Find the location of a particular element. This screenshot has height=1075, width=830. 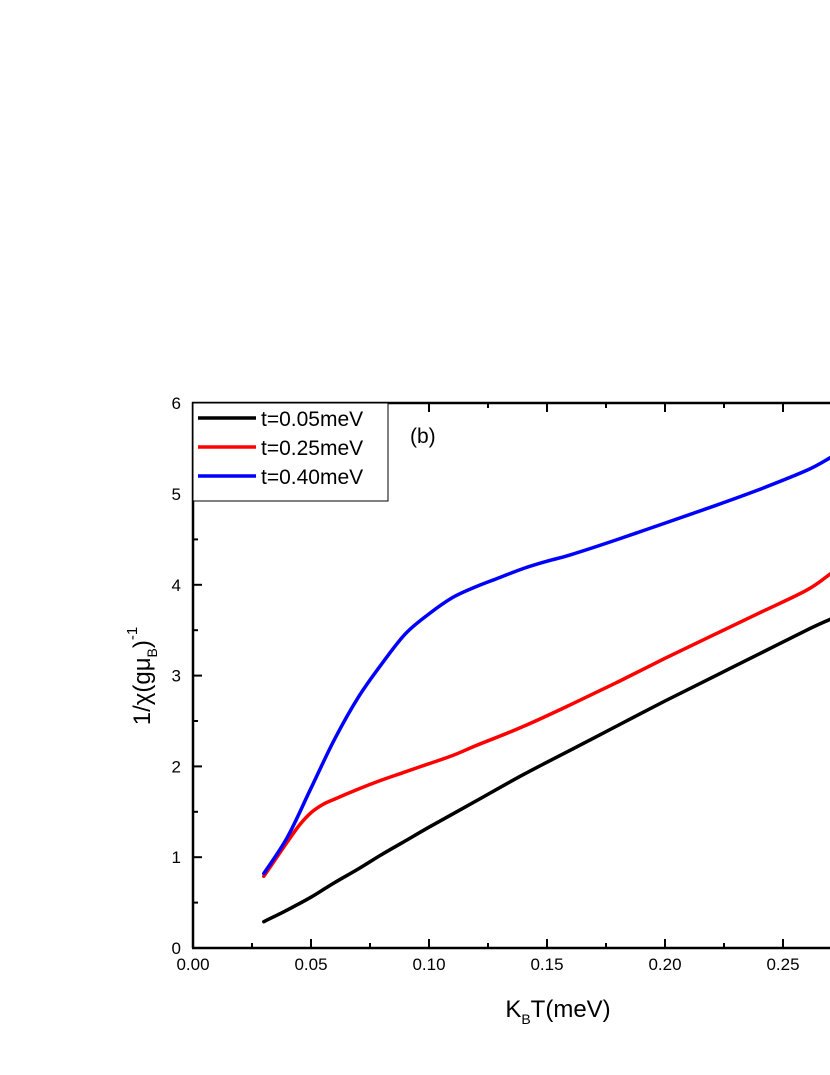

y-tick-label: 6 is located at coordinates (176, 403).